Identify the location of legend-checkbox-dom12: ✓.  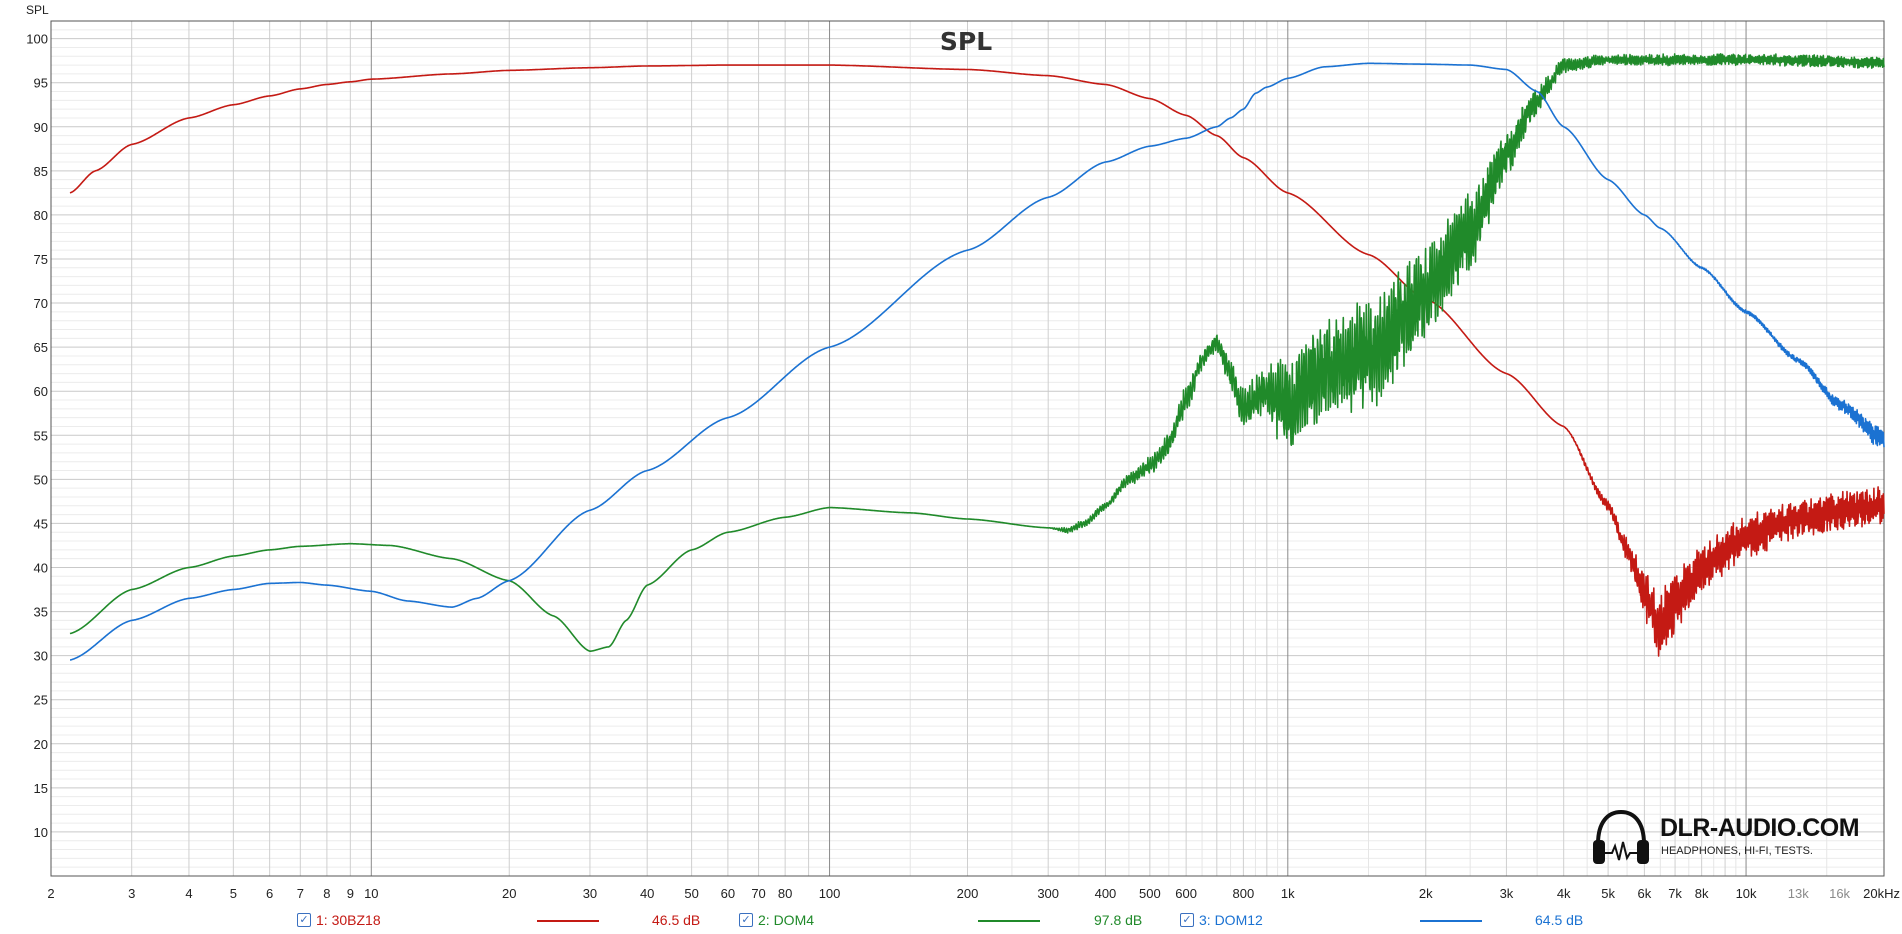
(1187, 920).